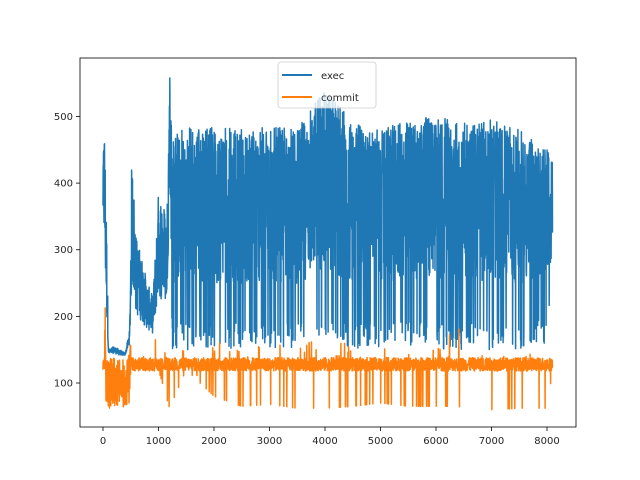 The height and width of the screenshot is (480, 640). Describe the element at coordinates (63, 184) in the screenshot. I see `y-tick-label: 400` at that location.